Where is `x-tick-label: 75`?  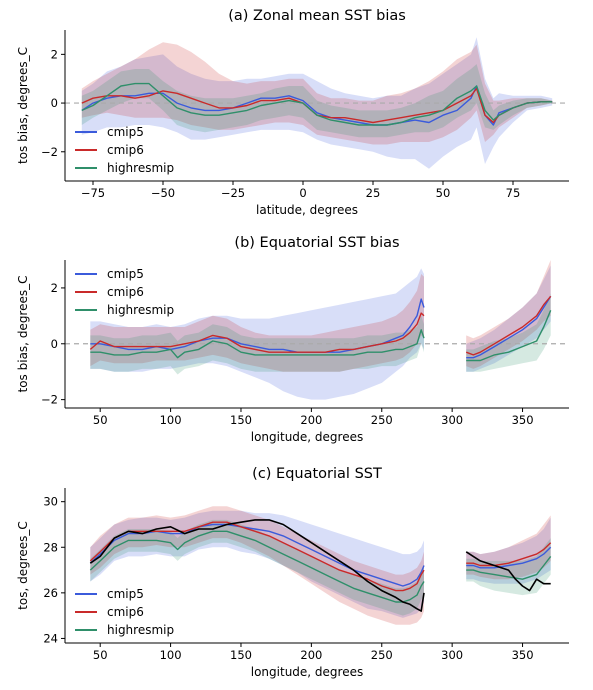
x-tick-label: 75 is located at coordinates (513, 193).